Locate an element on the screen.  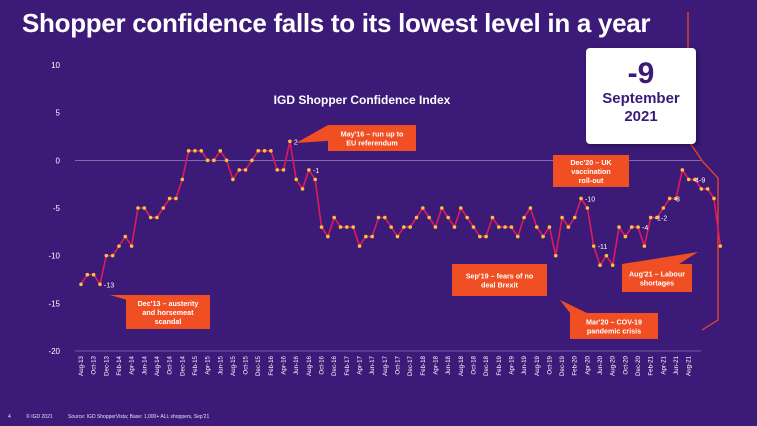
x-tick-label: Dec-18 is located at coordinates (486, 365).